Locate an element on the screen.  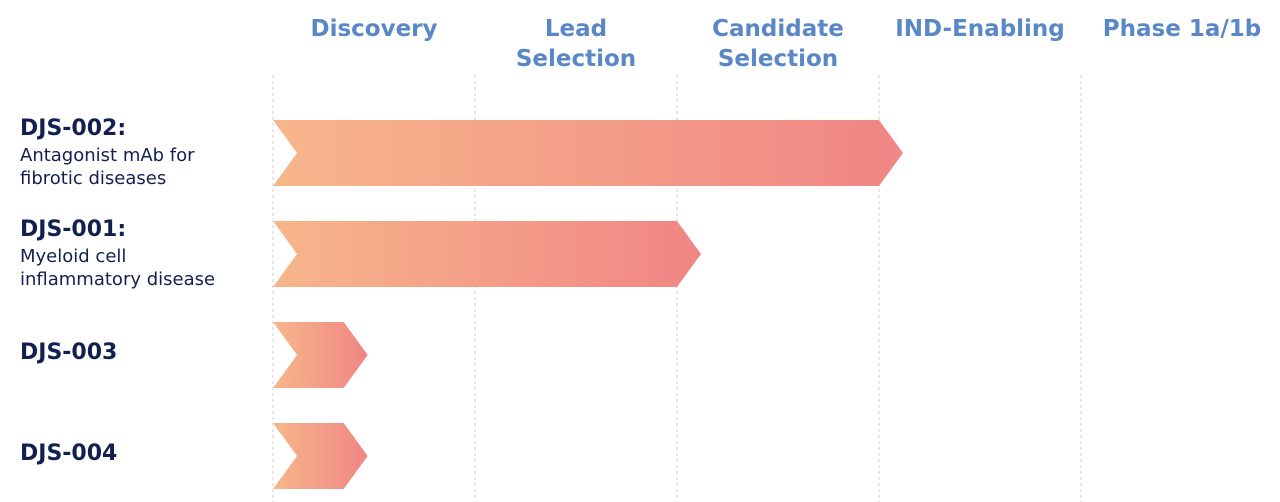
program-name: DJS-004 is located at coordinates (69, 453).